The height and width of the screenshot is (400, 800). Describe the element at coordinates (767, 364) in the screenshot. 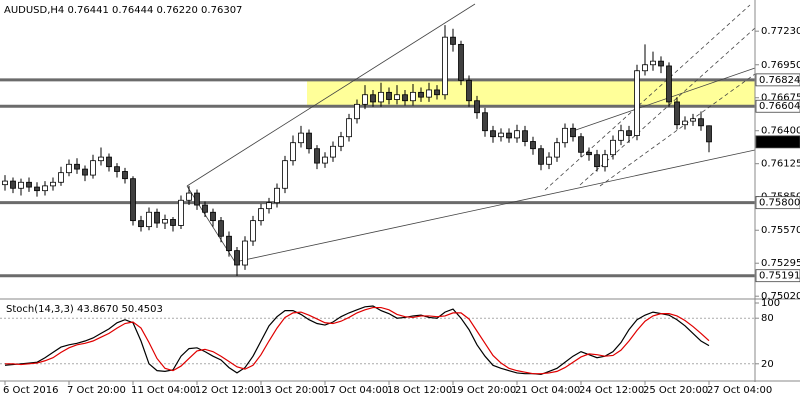

I see `y-tick-label: 20` at that location.